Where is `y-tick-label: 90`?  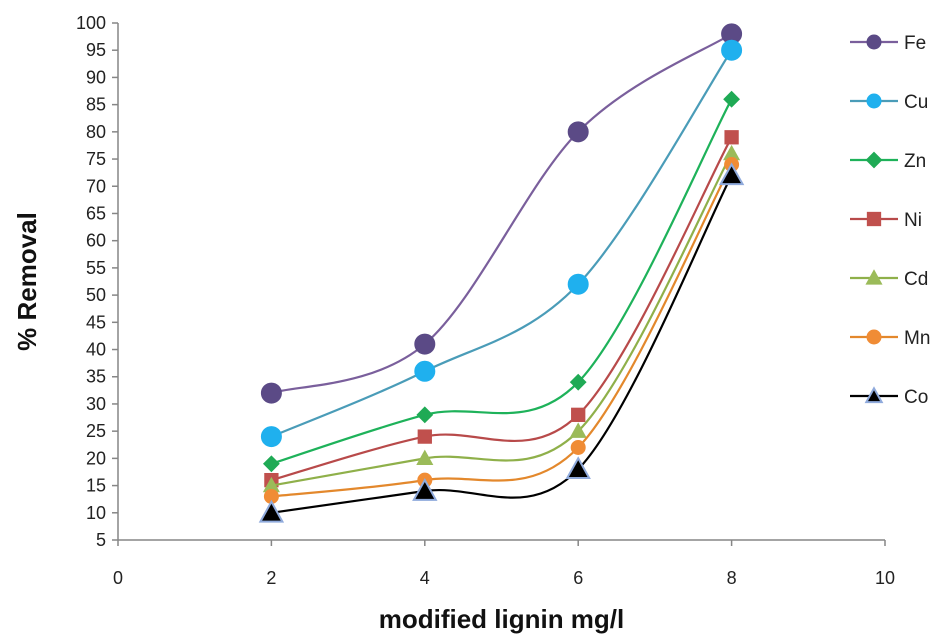
y-tick-label: 90 is located at coordinates (96, 77).